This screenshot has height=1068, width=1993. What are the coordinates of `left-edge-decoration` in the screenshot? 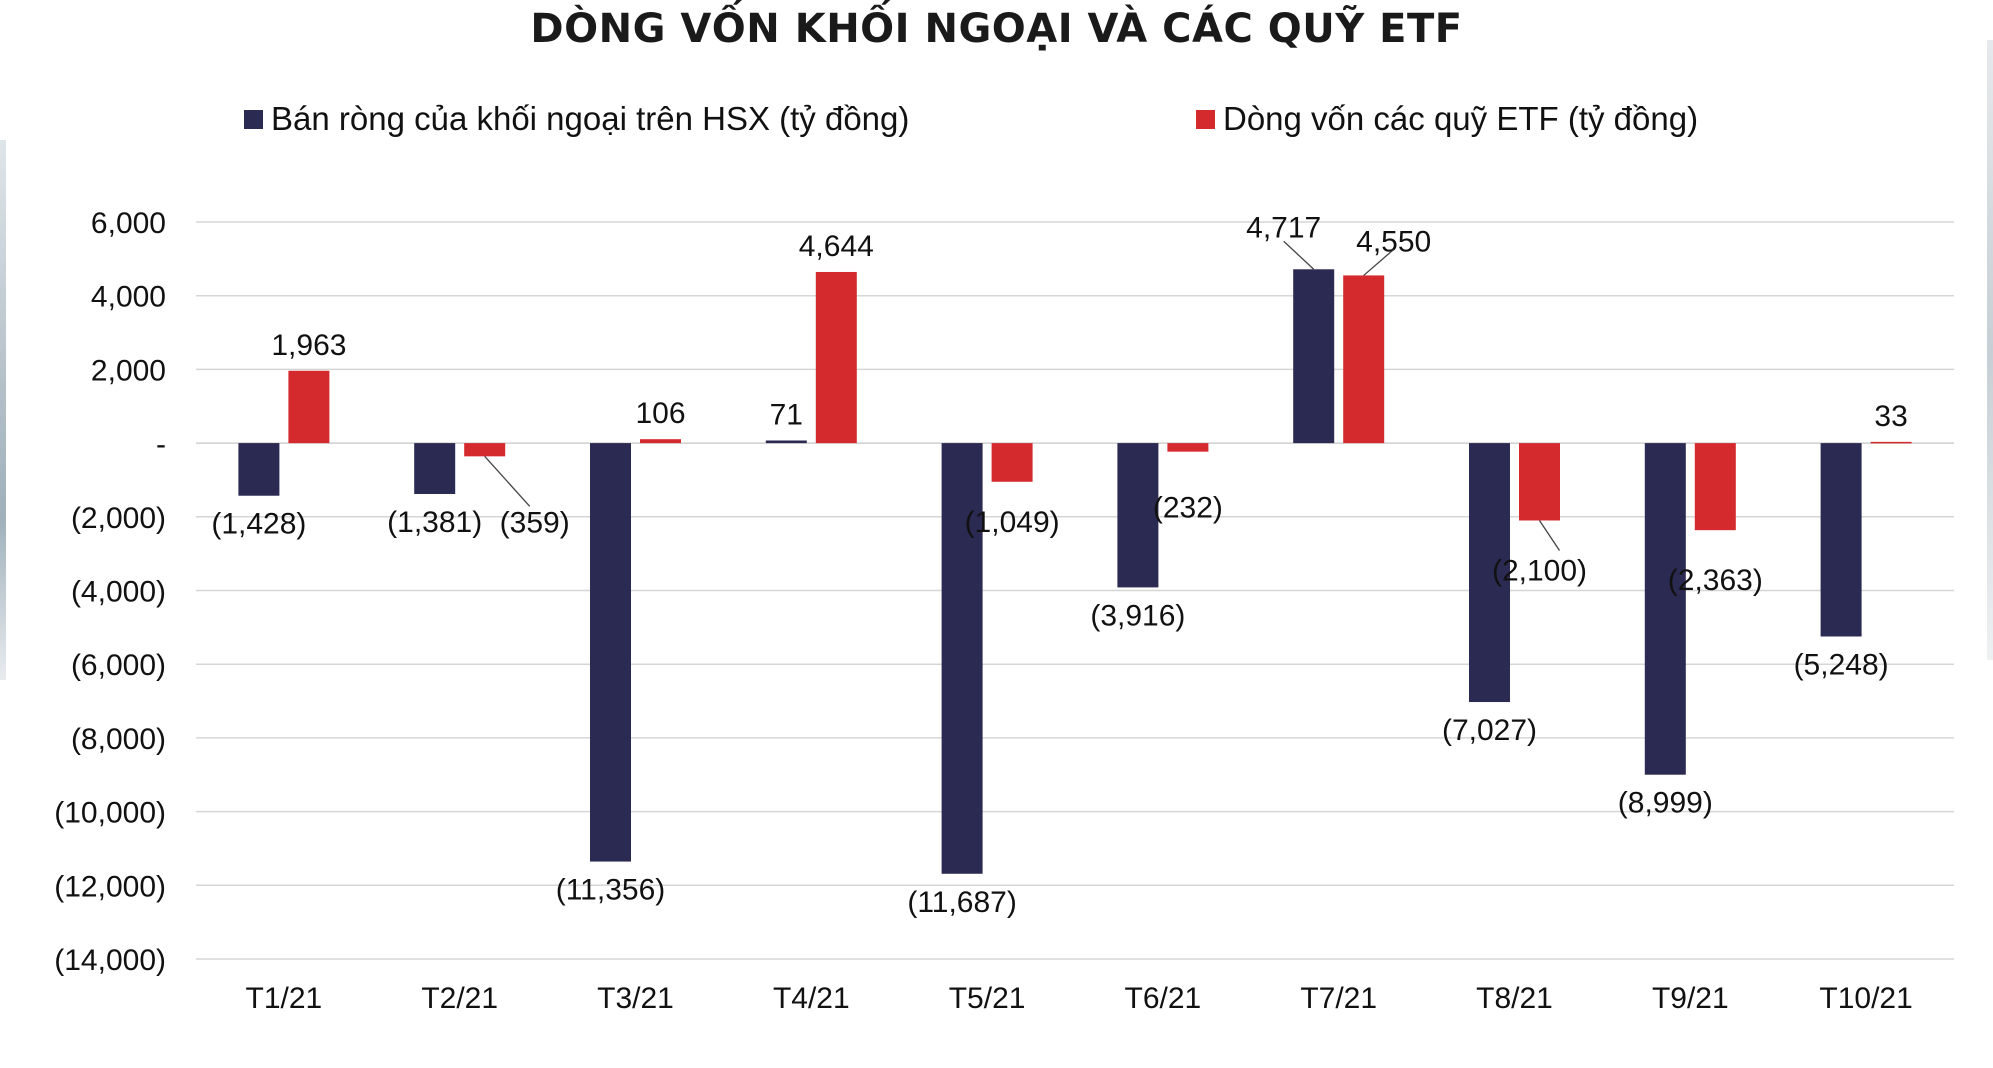 It's located at (3, 410).